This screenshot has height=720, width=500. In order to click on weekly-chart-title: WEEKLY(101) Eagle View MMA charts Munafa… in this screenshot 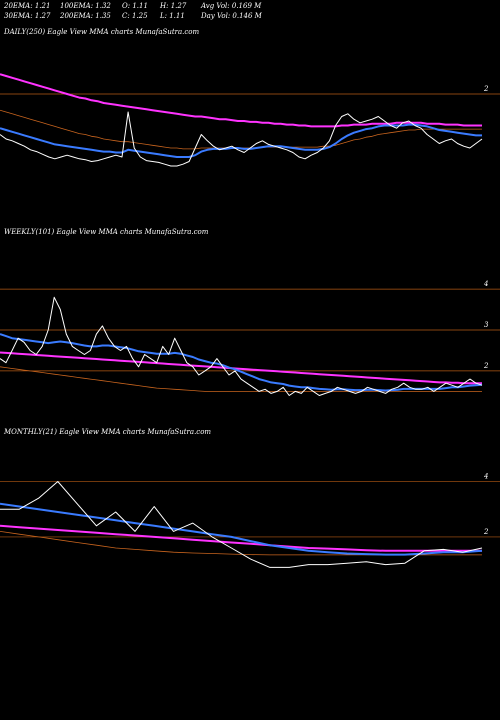, I will do `click(106, 232)`.